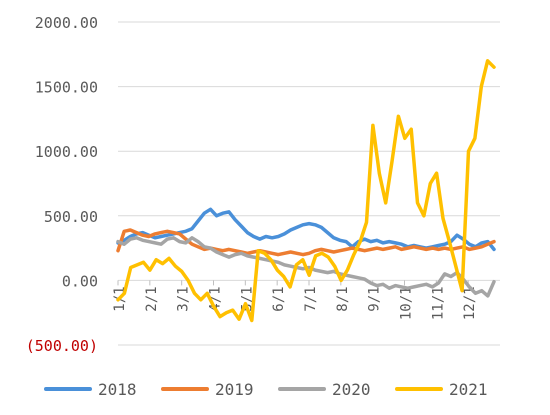 The height and width of the screenshot is (415, 550). Describe the element at coordinates (375, 298) in the screenshot. I see `x-tick-label: 9/1` at that location.